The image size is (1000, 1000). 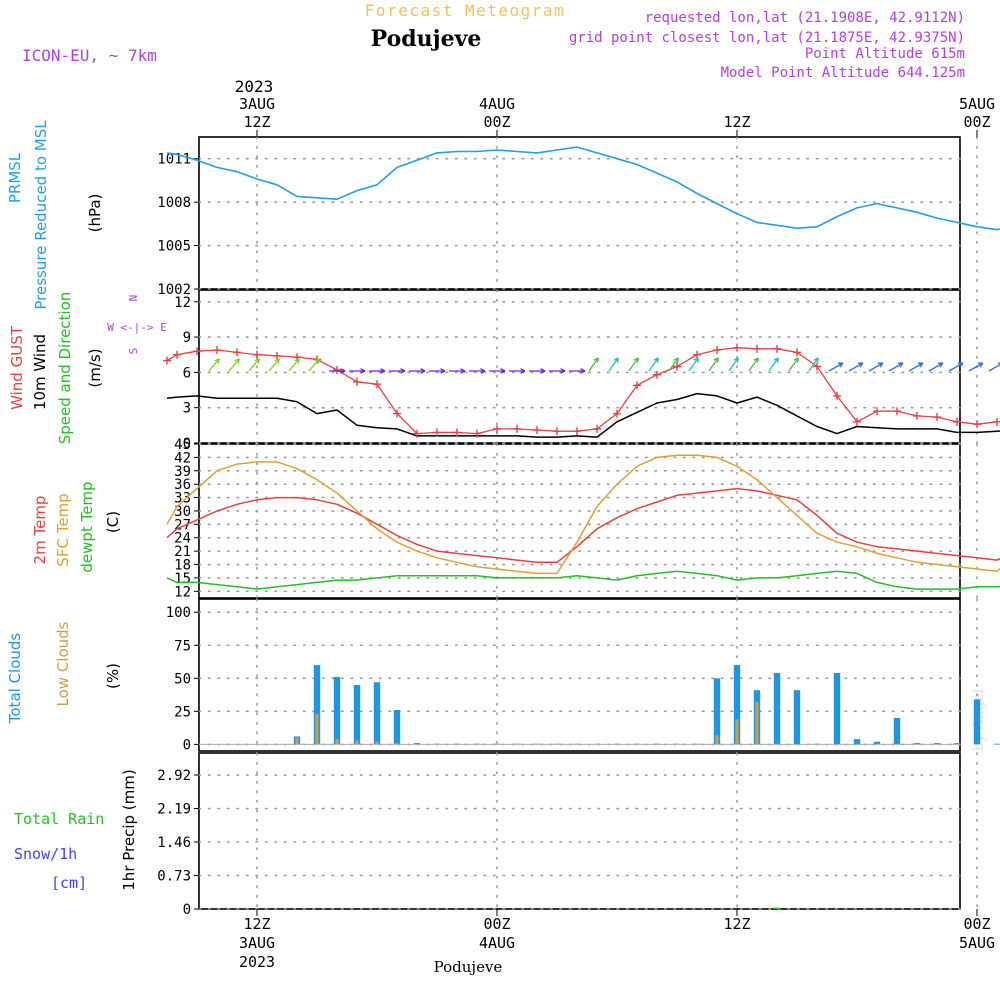 What do you see at coordinates (178, 613) in the screenshot?
I see `y-tick-label: 100` at bounding box center [178, 613].